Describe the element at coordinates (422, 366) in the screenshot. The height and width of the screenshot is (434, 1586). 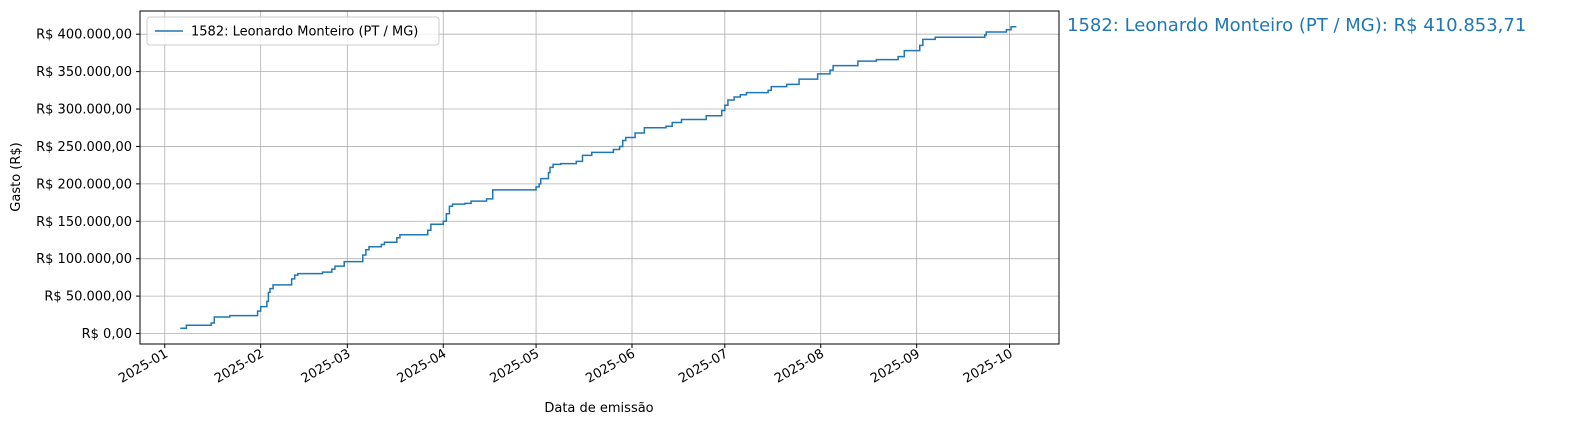
I see `x-tick-label: 2025-04` at that location.